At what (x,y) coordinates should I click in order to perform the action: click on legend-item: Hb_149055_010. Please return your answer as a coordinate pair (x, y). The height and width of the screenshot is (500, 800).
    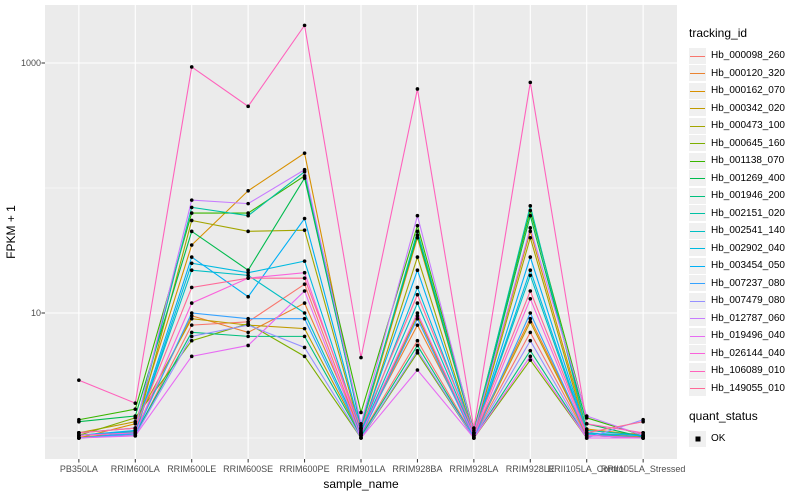
    Looking at the image, I should click on (743, 389).